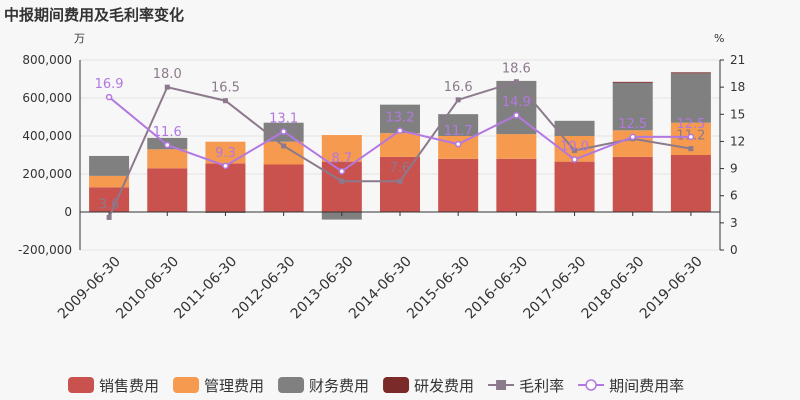 The height and width of the screenshot is (400, 800). What do you see at coordinates (45, 250) in the screenshot?
I see `y-tick-label: -200,000` at bounding box center [45, 250].